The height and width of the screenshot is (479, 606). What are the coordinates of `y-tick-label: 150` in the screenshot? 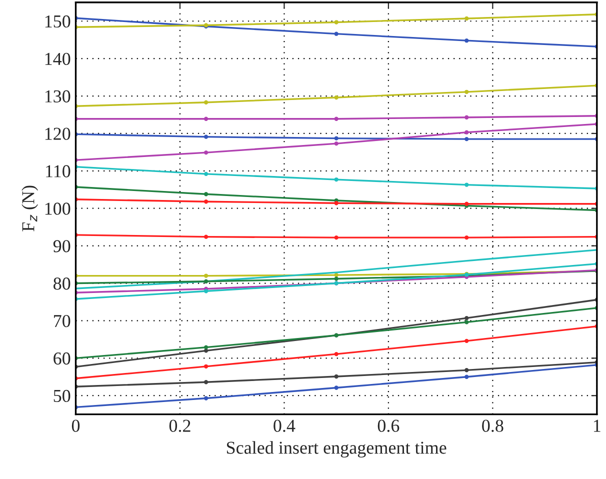 It's located at (57, 21).